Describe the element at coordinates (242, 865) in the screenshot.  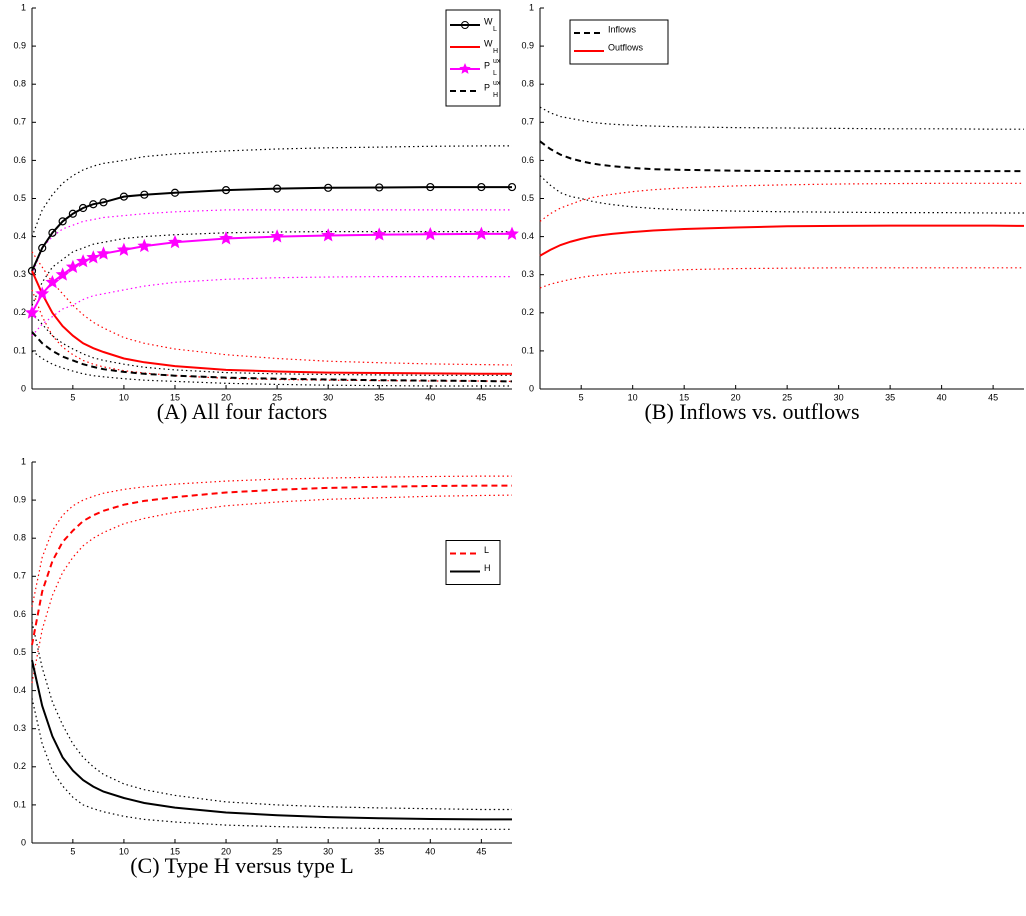
I see `caption: (C) Type H versus type L` at that location.